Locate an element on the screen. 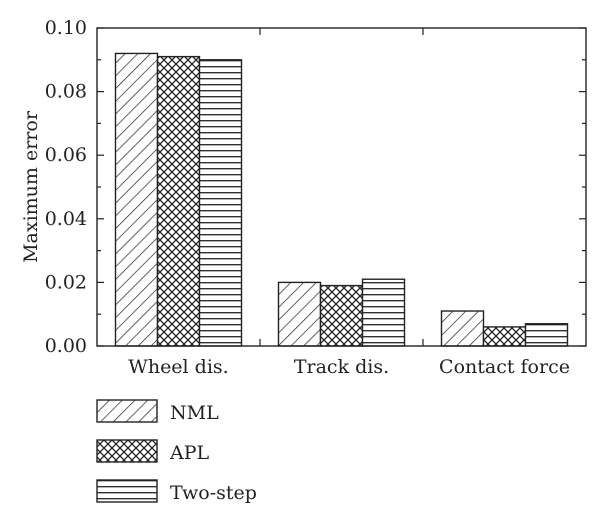 The height and width of the screenshot is (519, 600). y-tick-label: 0.02 is located at coordinates (66, 282).